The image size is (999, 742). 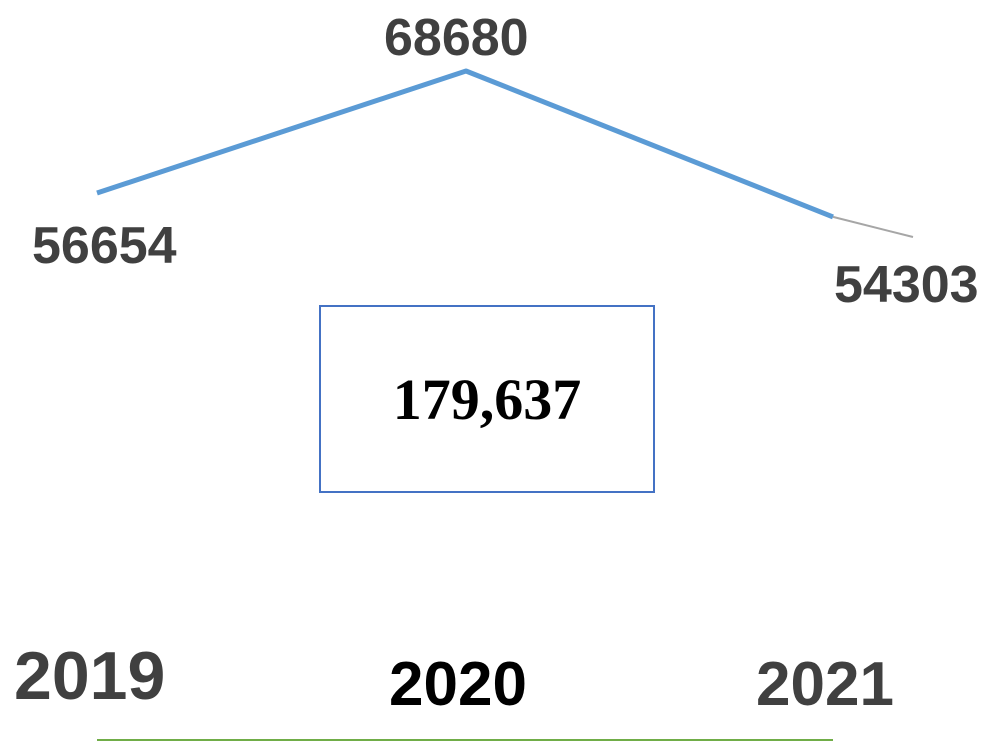 I want to click on x-label-2019: 2019, so click(x=89, y=676).